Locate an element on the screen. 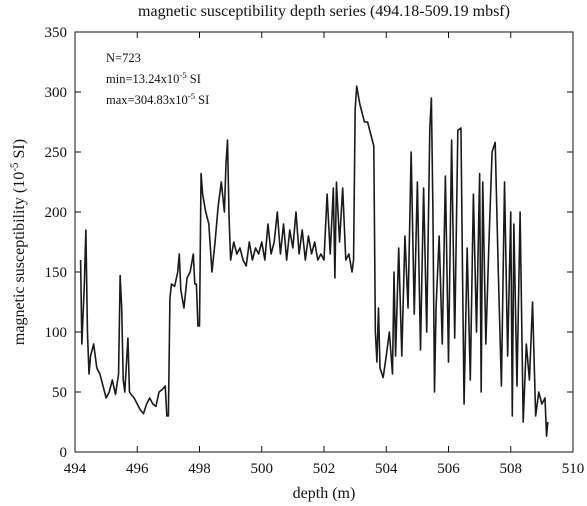 This screenshot has height=506, width=587. x-tick-label: 504 is located at coordinates (386, 469).